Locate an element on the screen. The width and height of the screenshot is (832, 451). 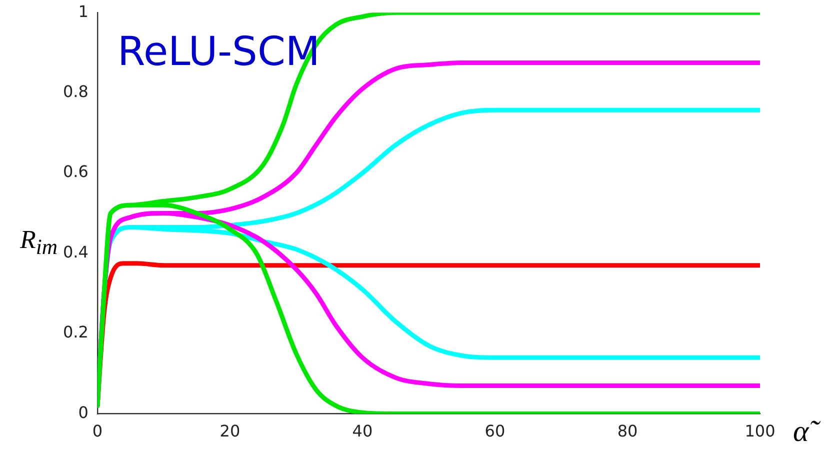
x-tick-label: 80 is located at coordinates (627, 431).